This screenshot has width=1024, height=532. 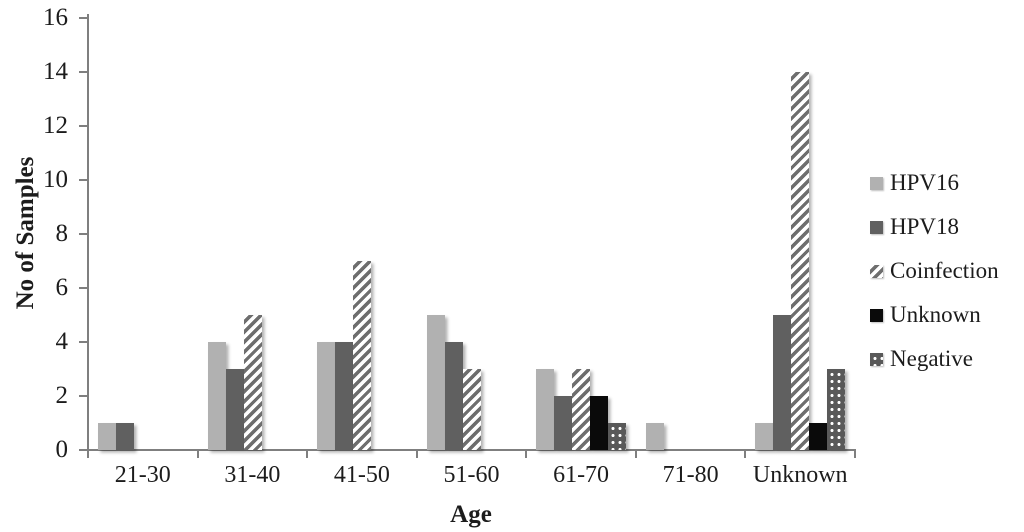 What do you see at coordinates (55, 125) in the screenshot?
I see `y-axis-tick-label: 12` at bounding box center [55, 125].